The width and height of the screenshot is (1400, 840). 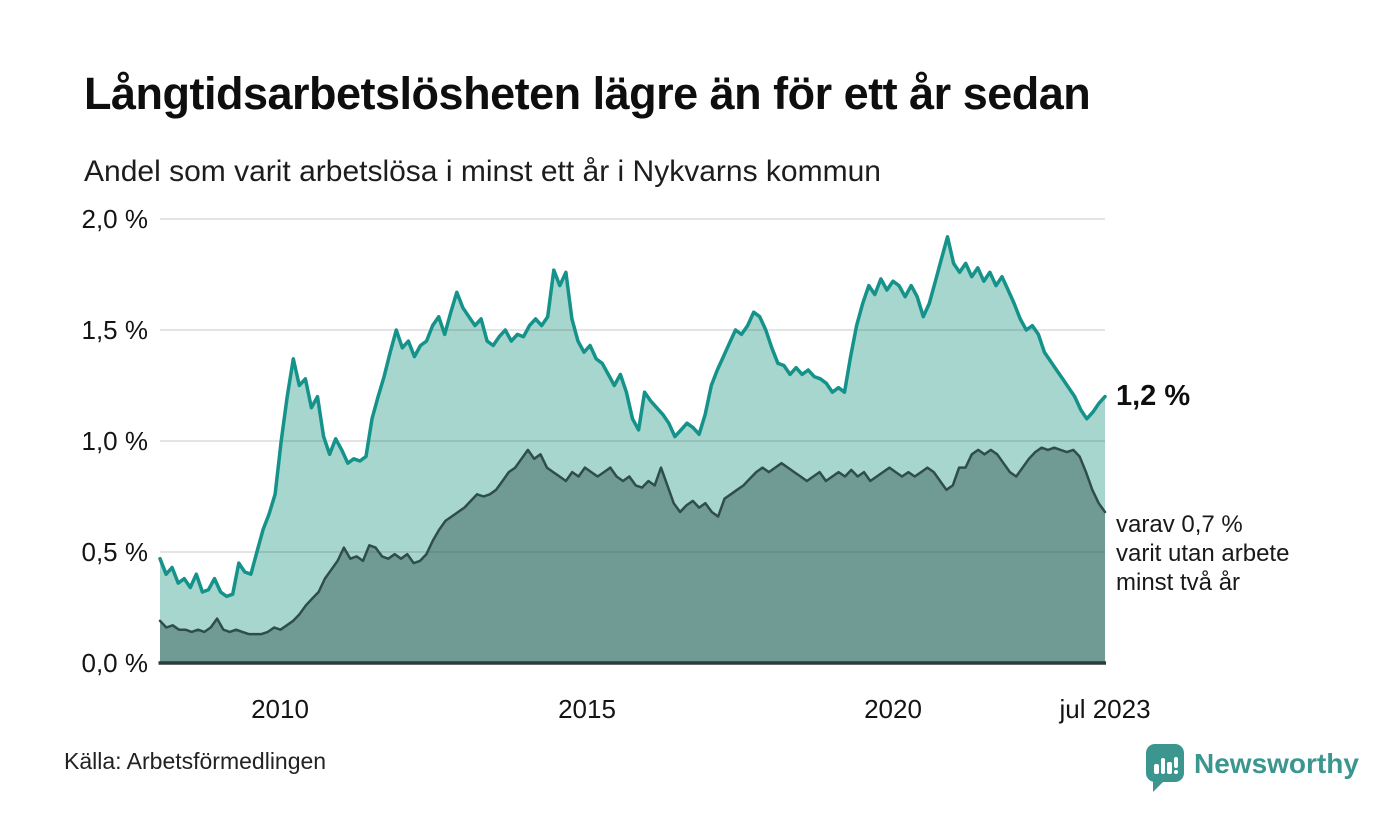 What do you see at coordinates (1175, 772) in the screenshot?
I see `logo-exclamation-dot` at bounding box center [1175, 772].